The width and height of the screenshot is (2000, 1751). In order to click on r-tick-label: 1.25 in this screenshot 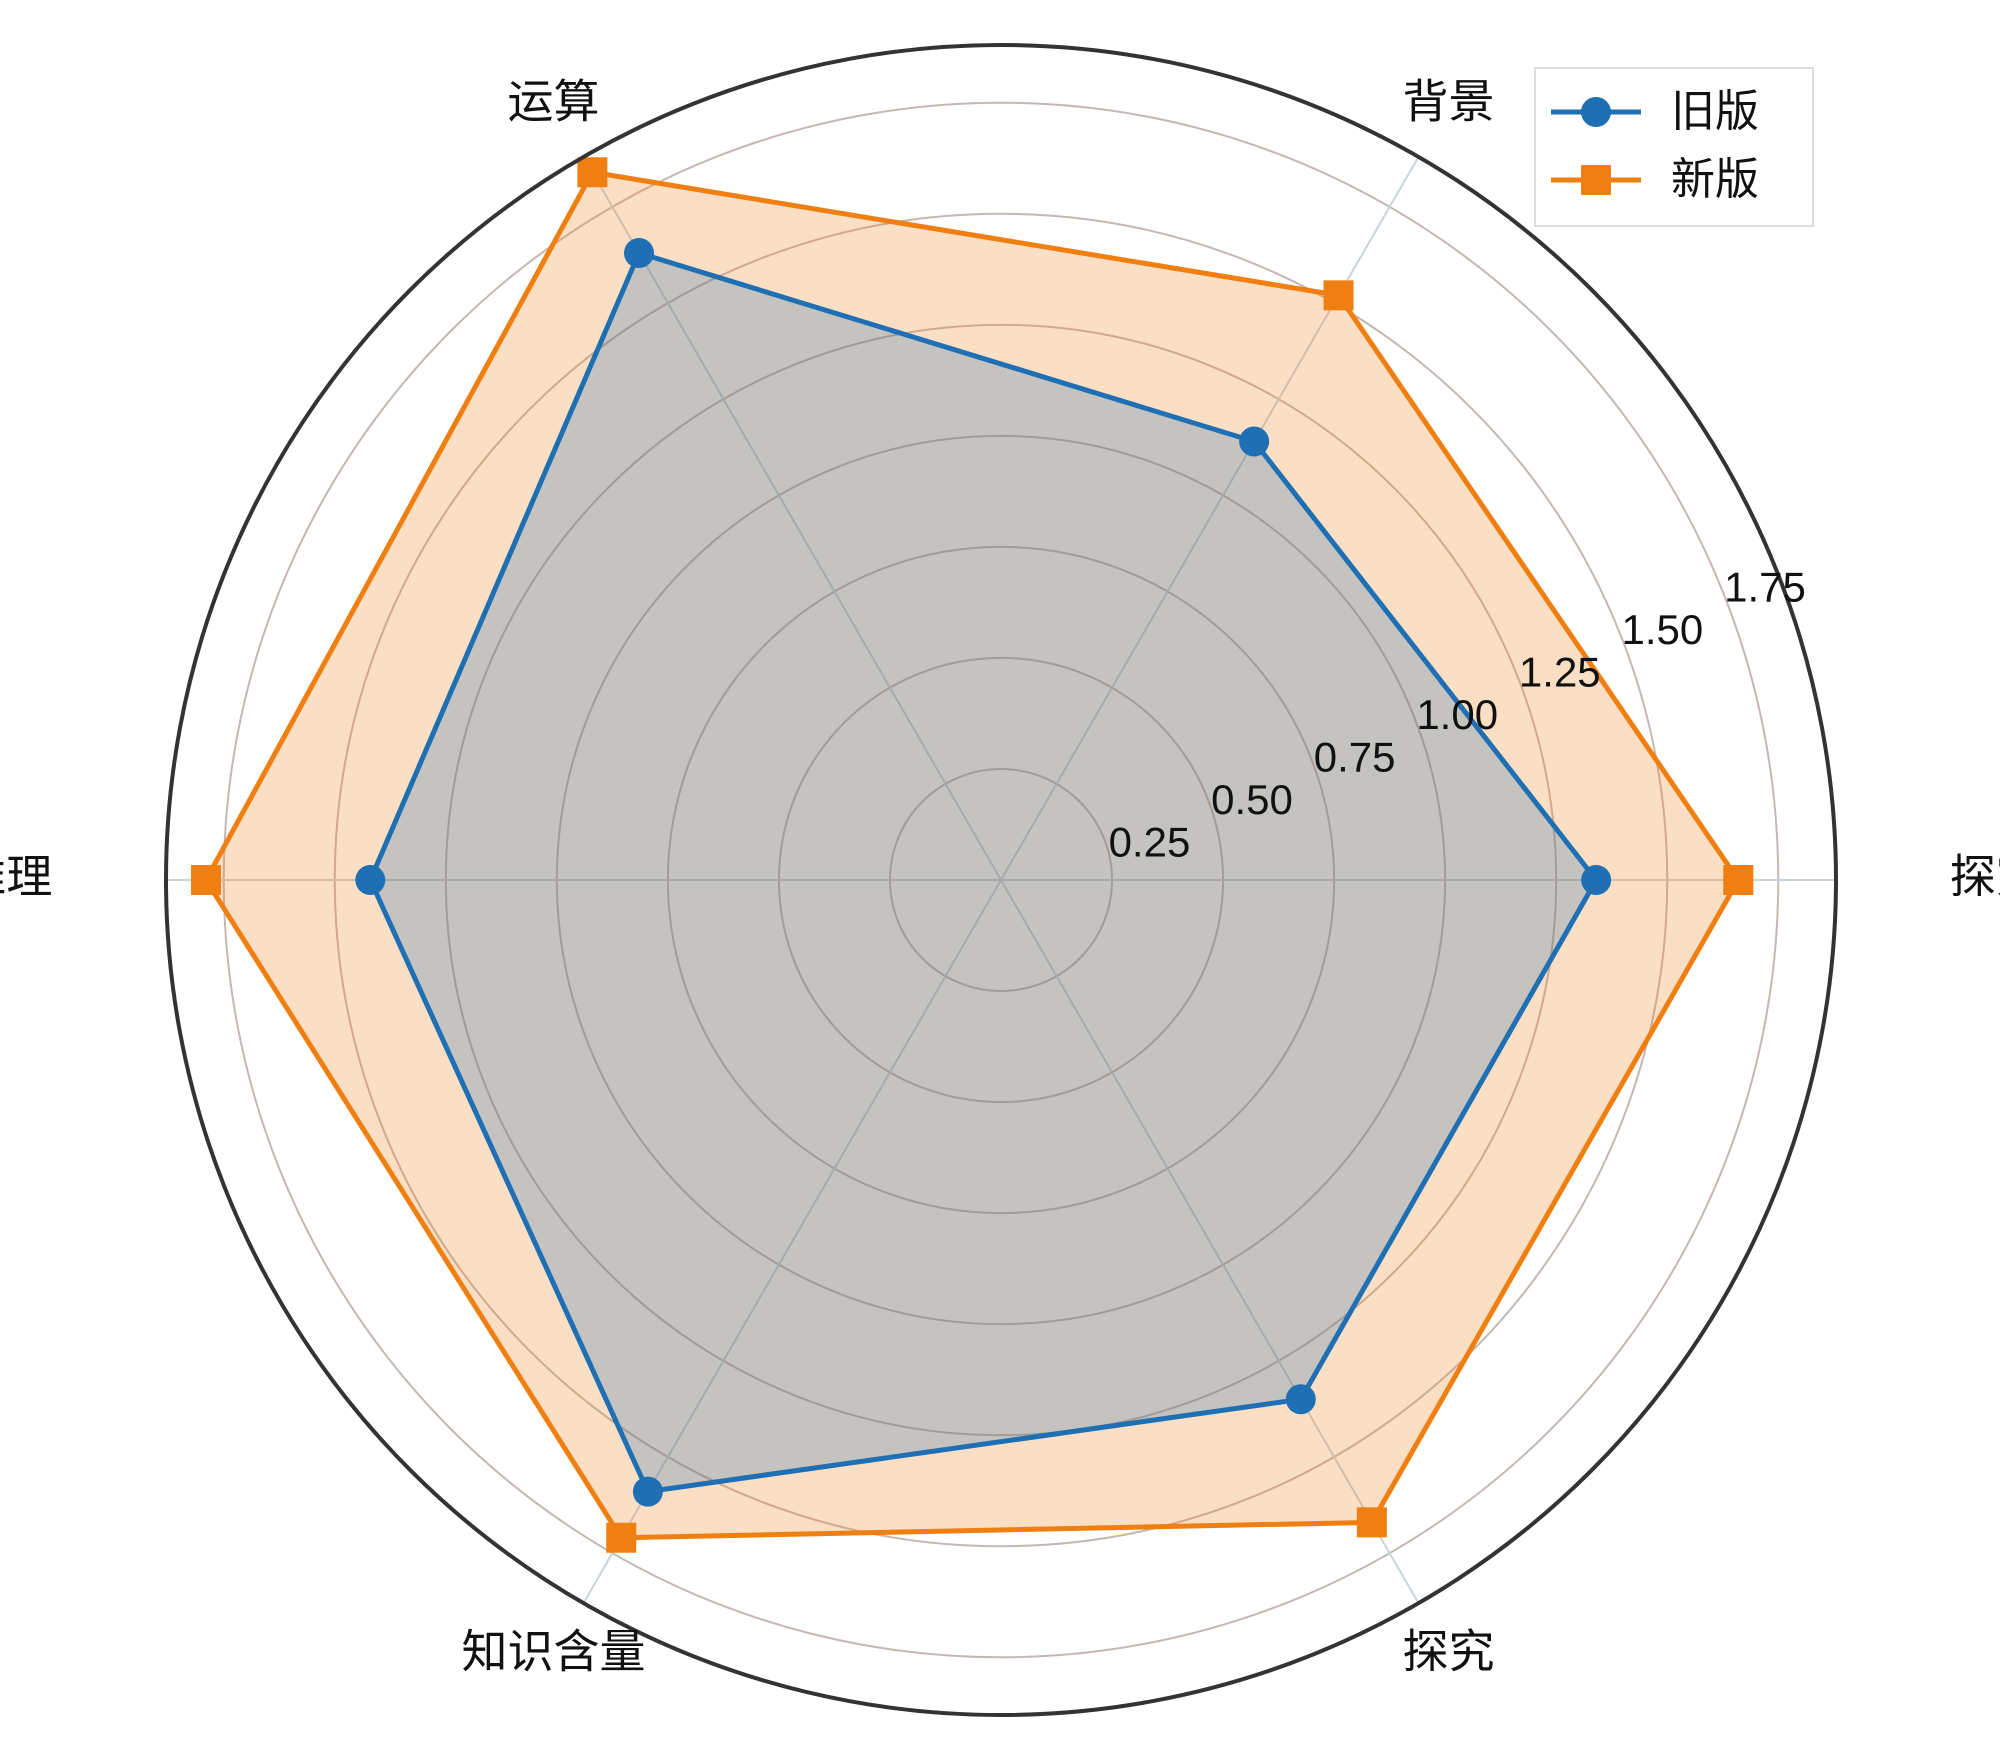, I will do `click(1560, 672)`.